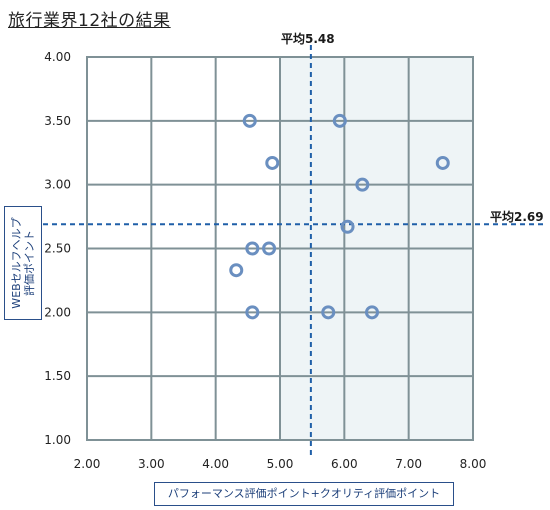 The image size is (550, 510). I want to click on x-tick-label: 5.00, so click(280, 464).